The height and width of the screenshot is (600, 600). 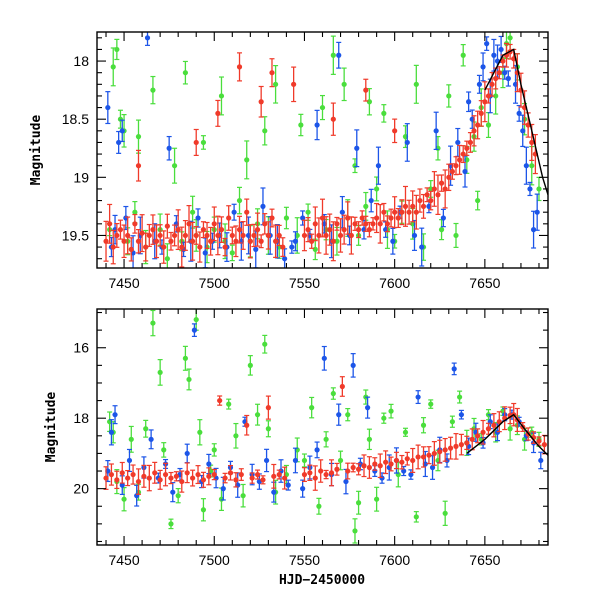 I want to click on series-red, so click(x=325, y=435).